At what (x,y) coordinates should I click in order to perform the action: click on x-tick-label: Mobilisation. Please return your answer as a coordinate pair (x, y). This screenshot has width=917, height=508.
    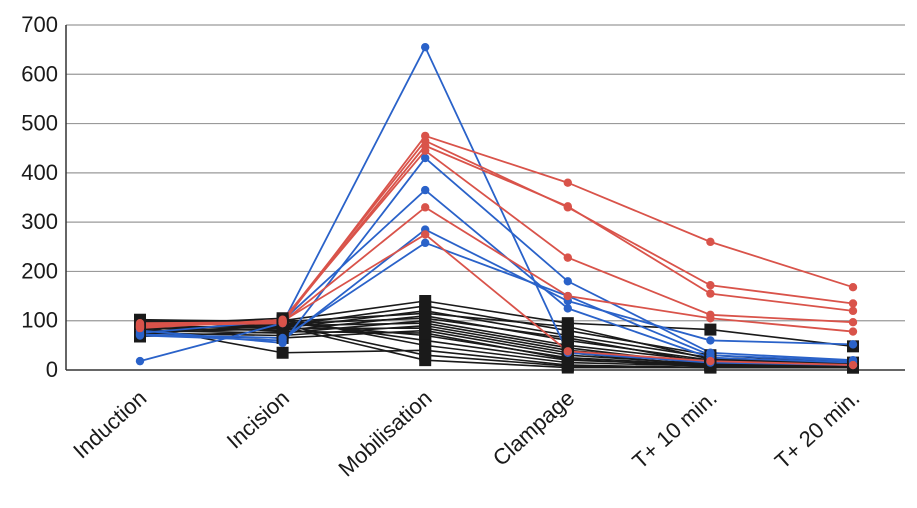
    Looking at the image, I should click on (384, 433).